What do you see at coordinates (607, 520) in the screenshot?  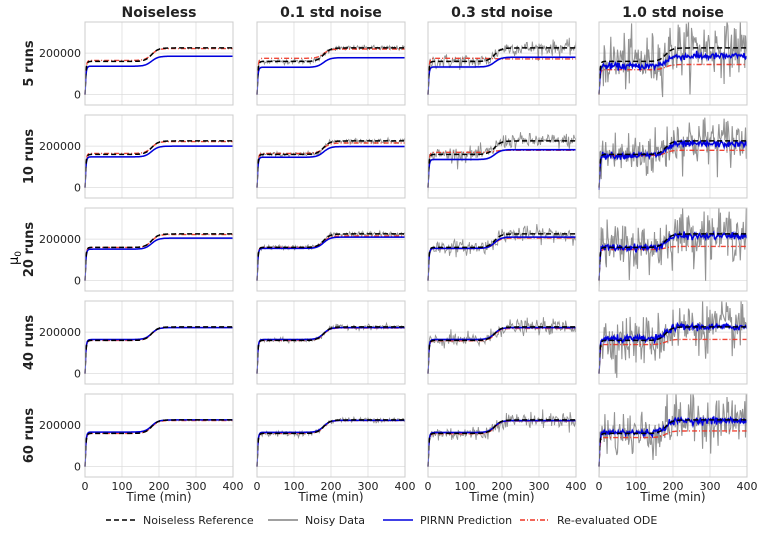 I see `legend-label: Re-evaluated ODE` at bounding box center [607, 520].